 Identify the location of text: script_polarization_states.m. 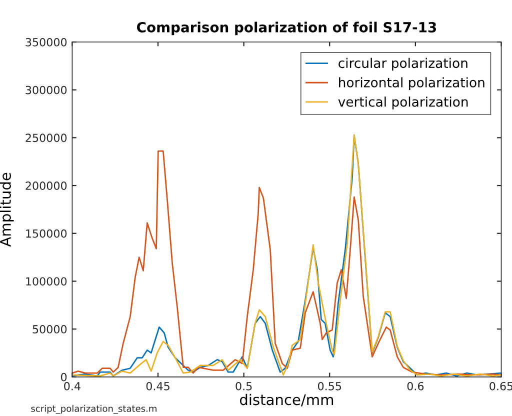
(93, 409).